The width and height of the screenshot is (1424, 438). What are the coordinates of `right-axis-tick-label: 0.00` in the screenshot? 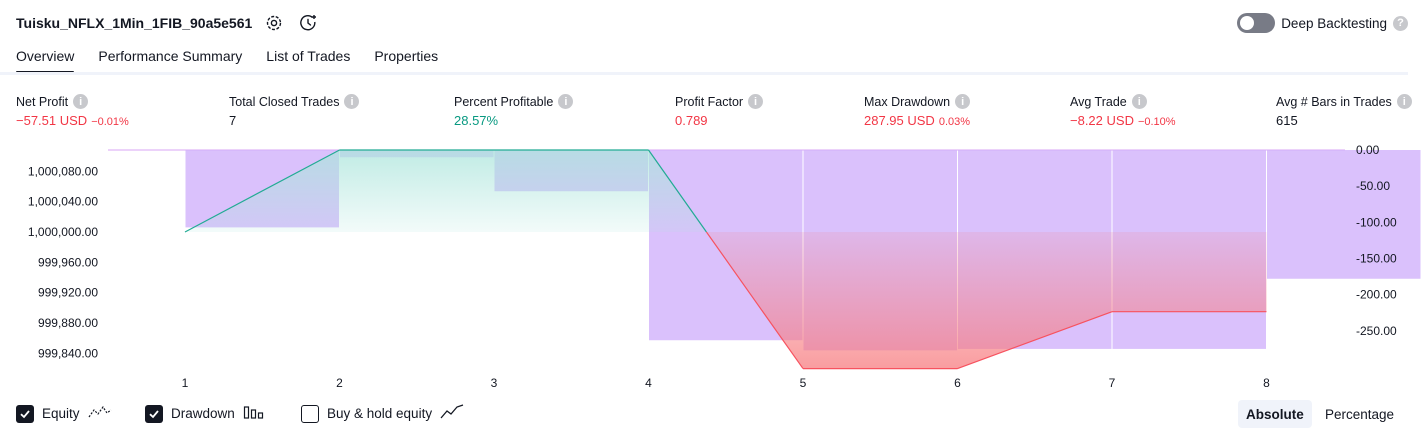 It's located at (1368, 150).